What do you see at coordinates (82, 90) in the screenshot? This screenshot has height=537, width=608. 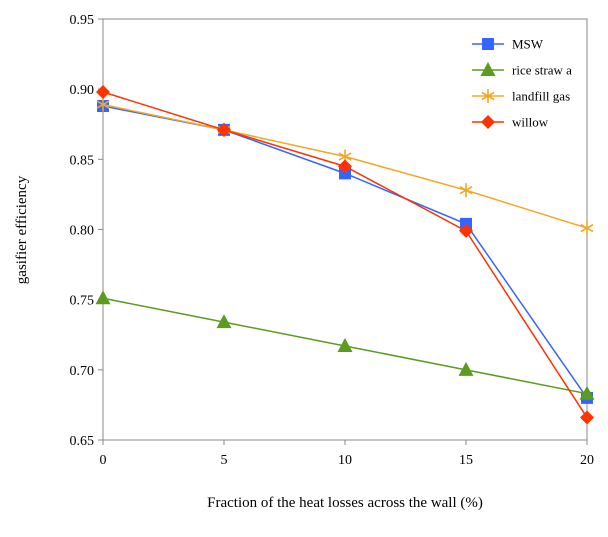 I see `y-tick-label: 0.90` at bounding box center [82, 90].